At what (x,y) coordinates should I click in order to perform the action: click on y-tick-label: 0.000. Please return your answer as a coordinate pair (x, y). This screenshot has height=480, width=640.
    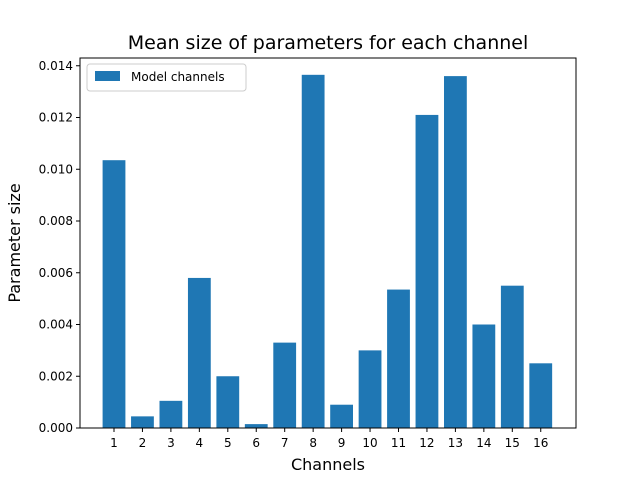
    Looking at the image, I should click on (56, 428).